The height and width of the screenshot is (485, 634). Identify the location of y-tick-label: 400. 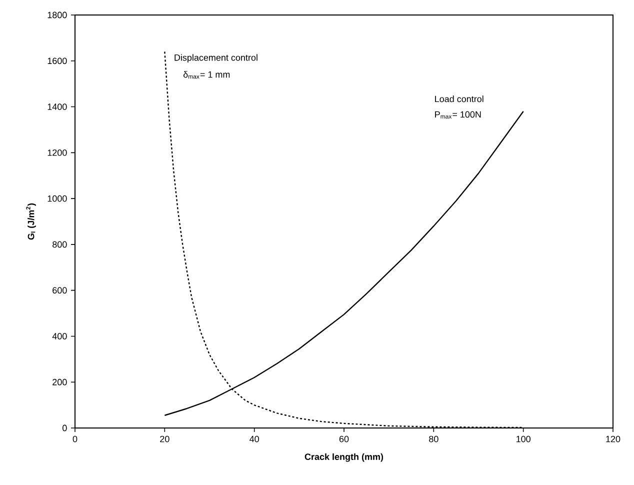
(59, 336).